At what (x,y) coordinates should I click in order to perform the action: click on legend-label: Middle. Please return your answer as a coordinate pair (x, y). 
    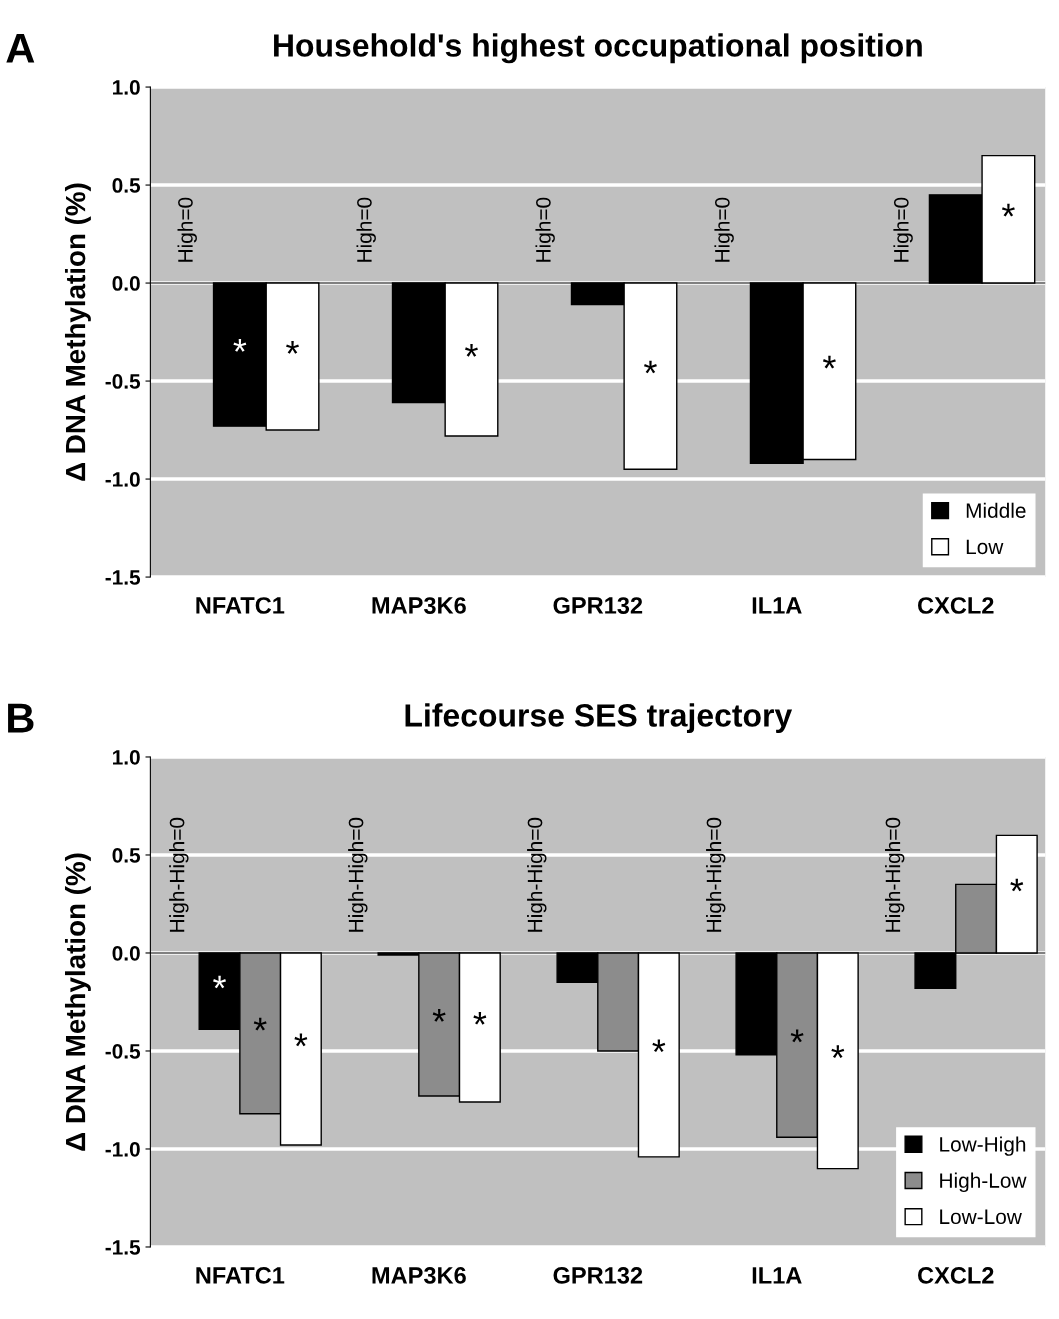
    Looking at the image, I should click on (996, 510).